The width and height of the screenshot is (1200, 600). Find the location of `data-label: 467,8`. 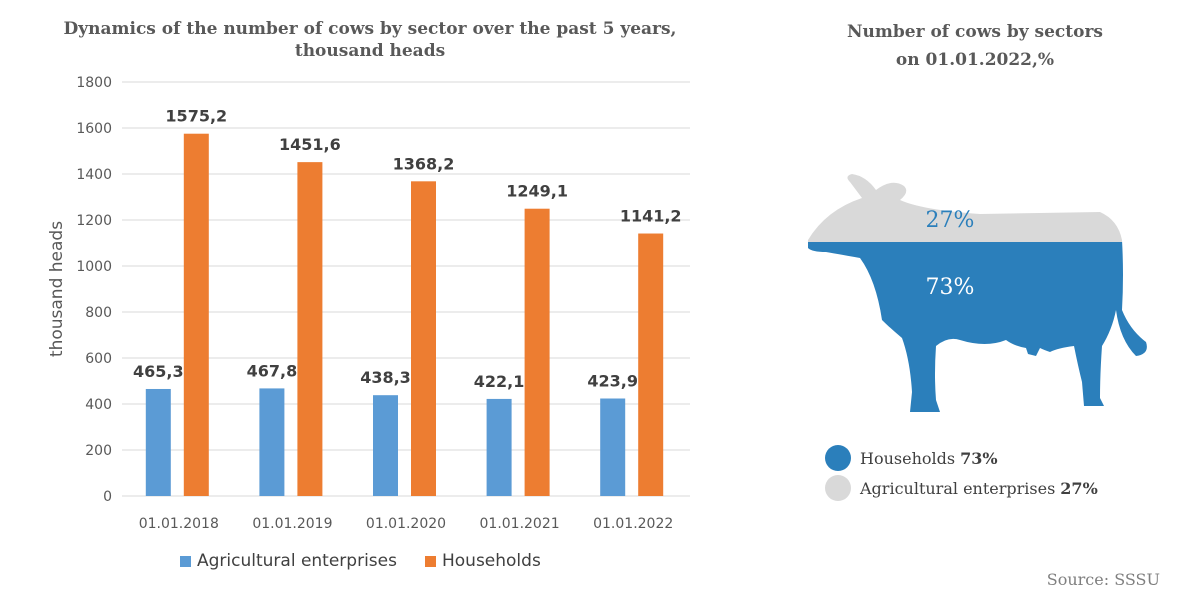

data-label: 467,8 is located at coordinates (272, 370).